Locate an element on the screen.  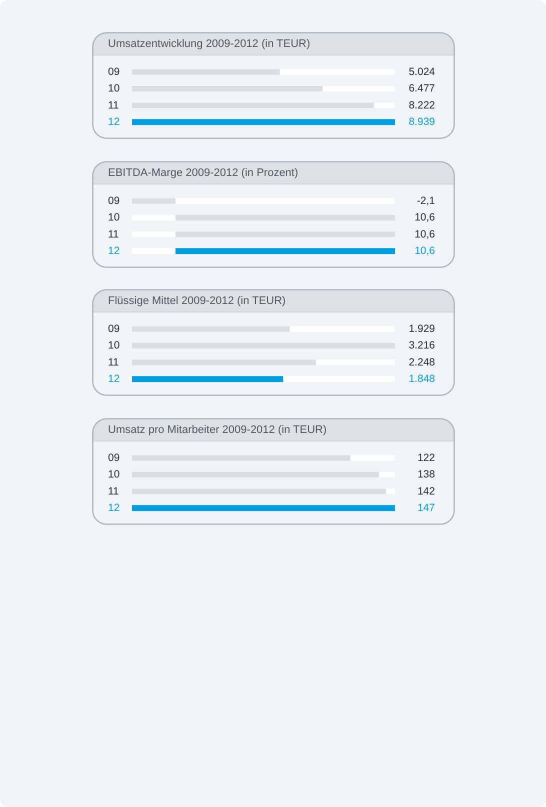
data-label: 142 is located at coordinates (426, 491).